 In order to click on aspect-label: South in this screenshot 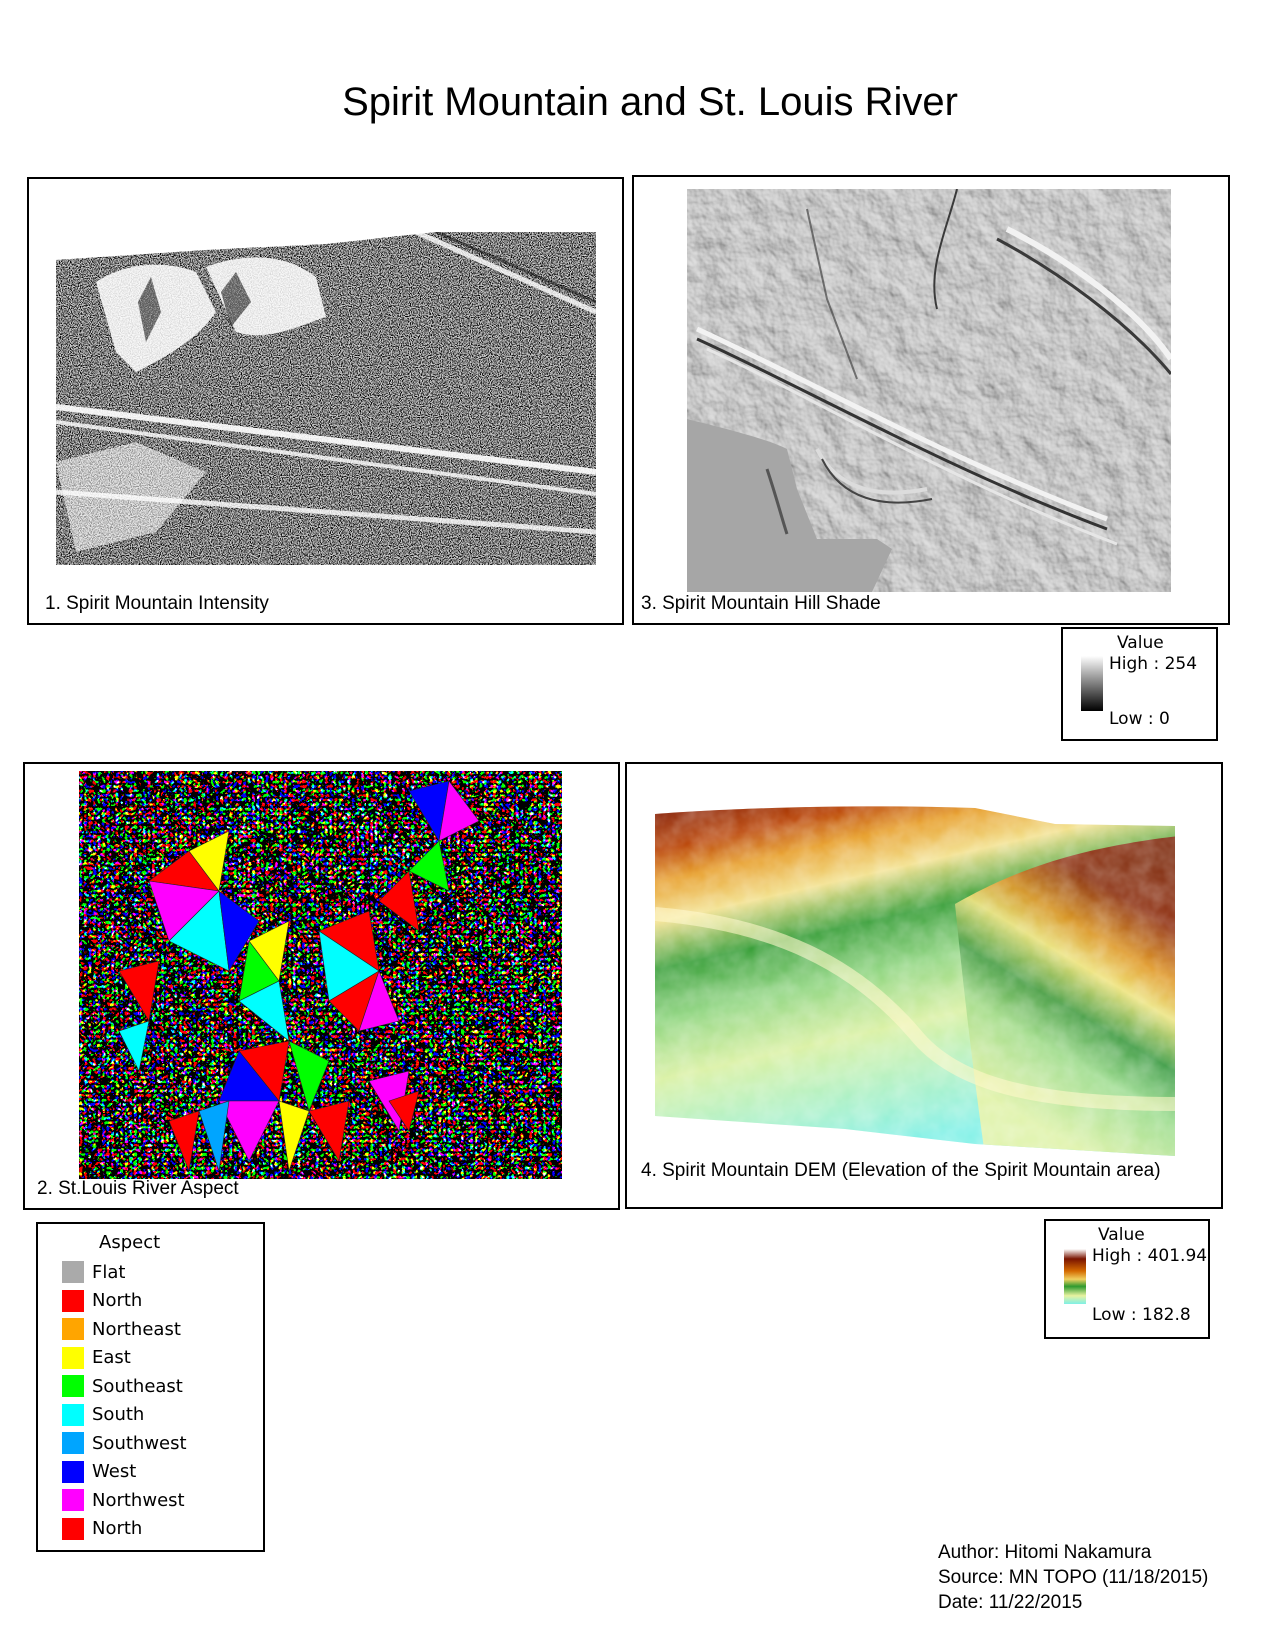, I will do `click(118, 1414)`.